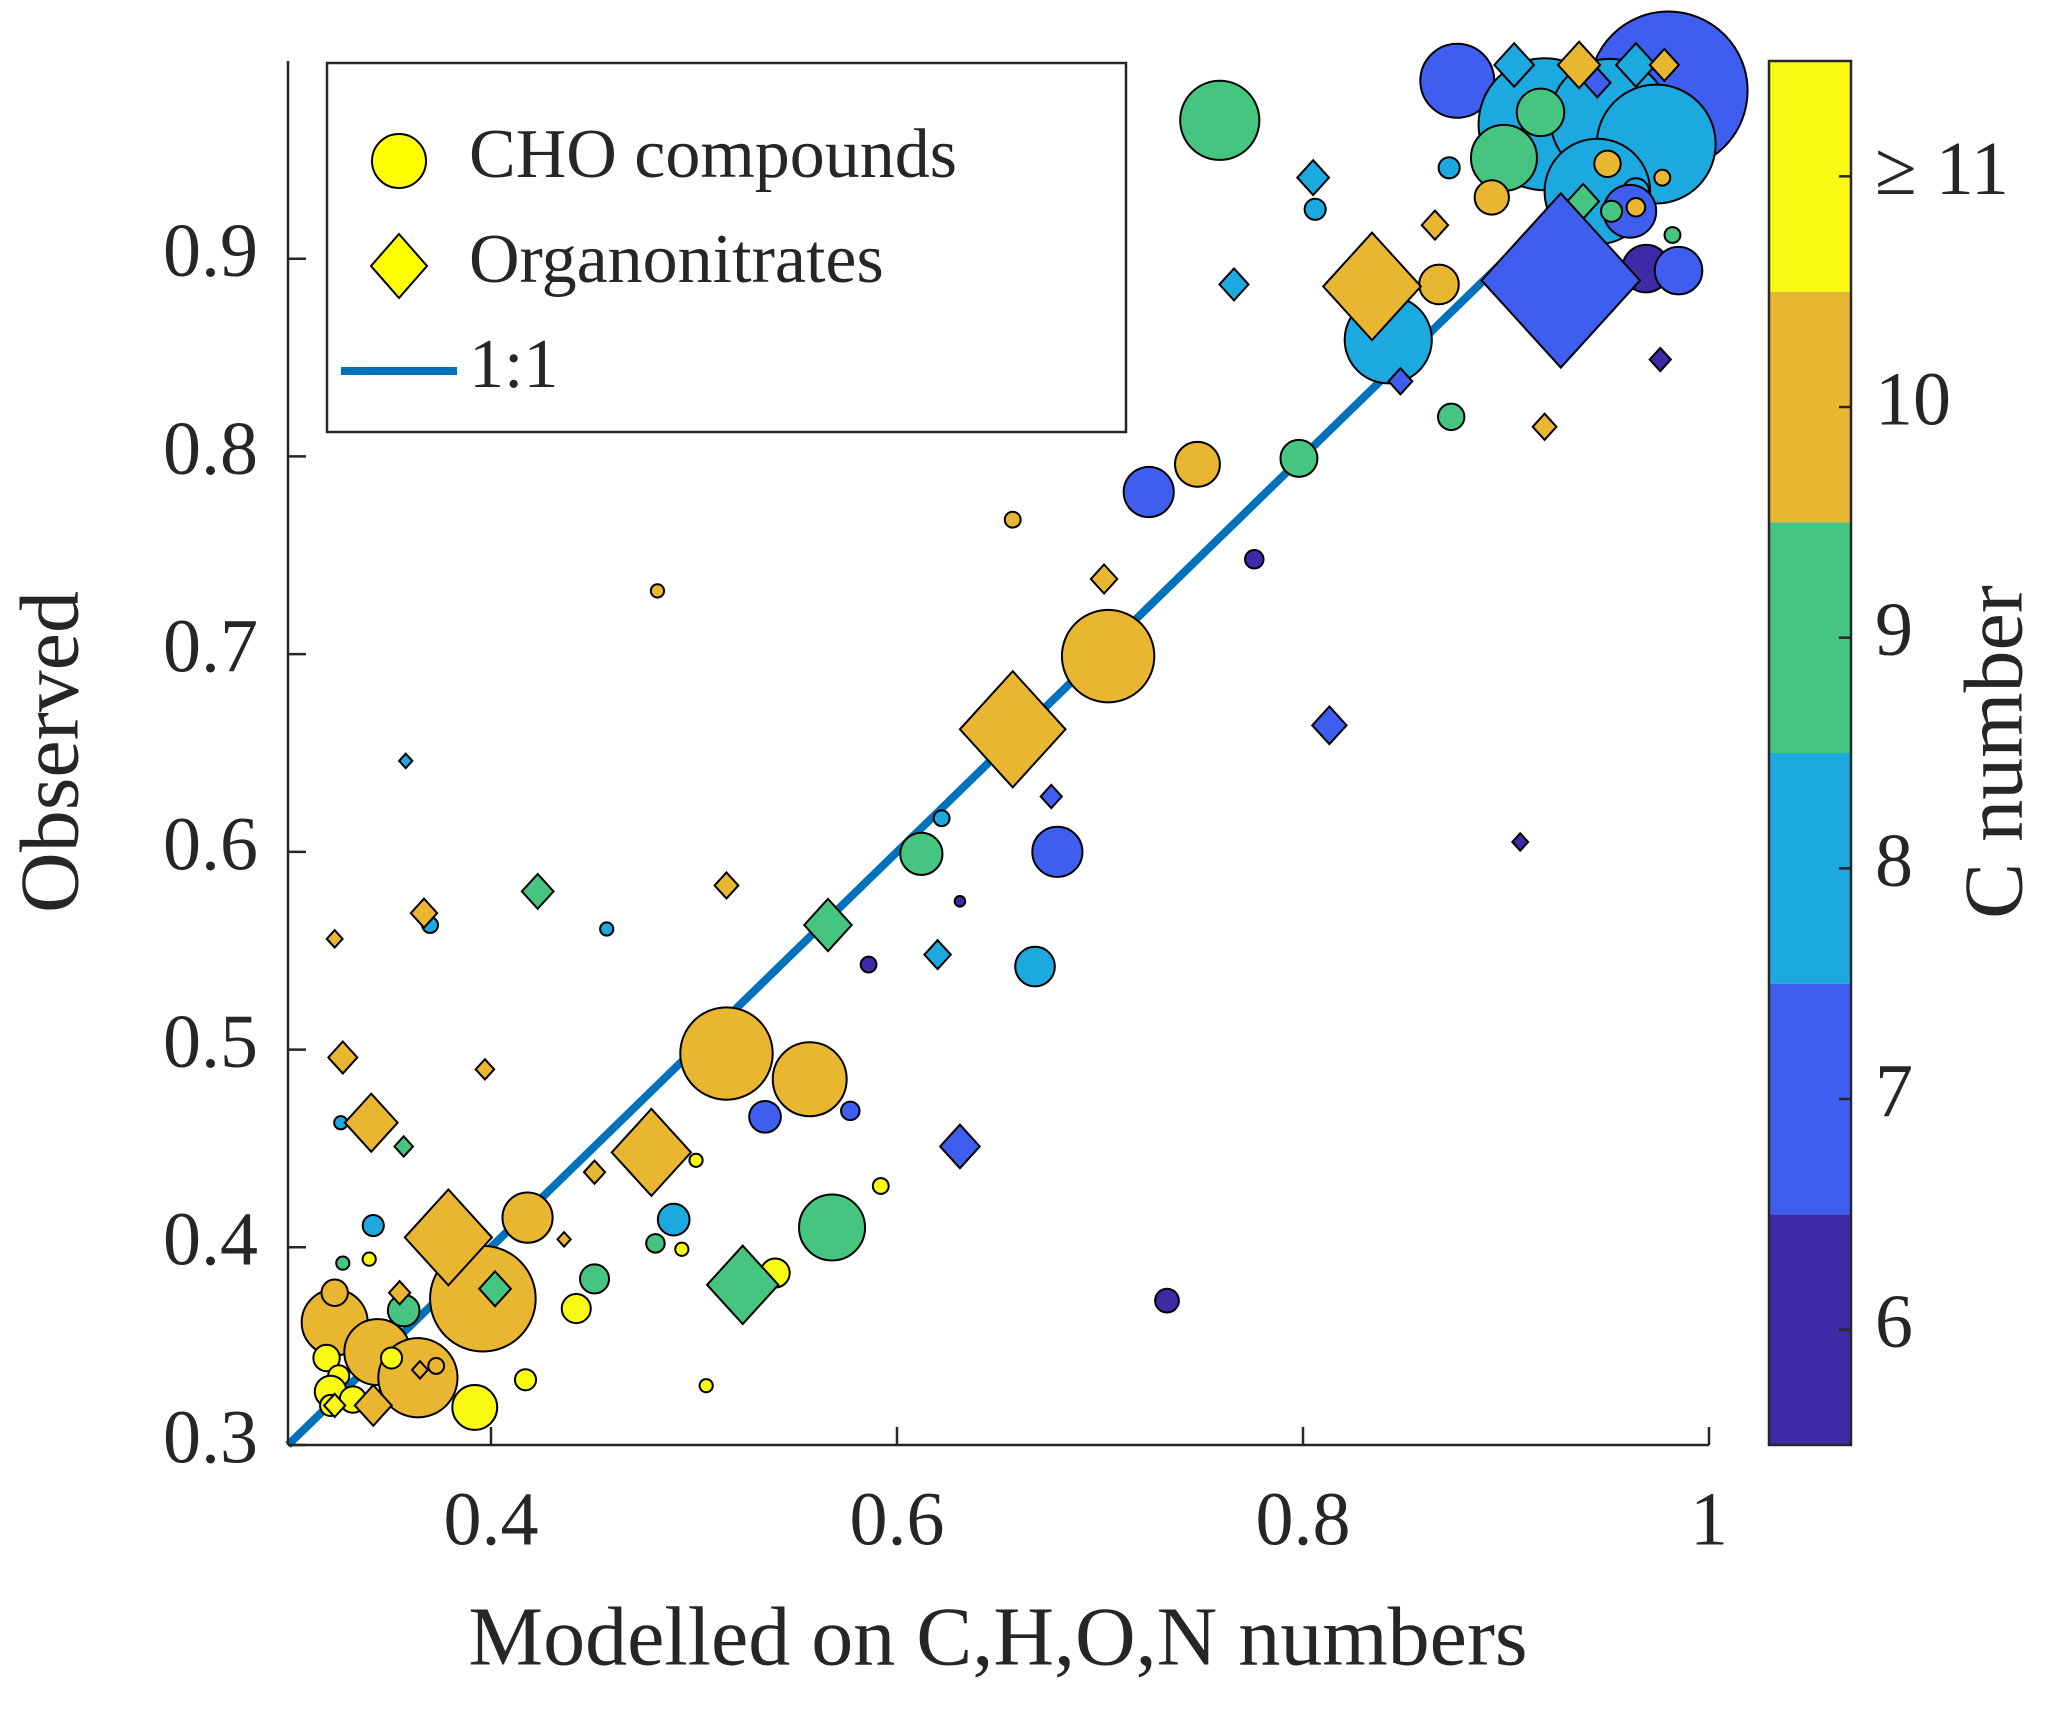  Describe the element at coordinates (210, 844) in the screenshot. I see `y-tick-label: 0.6` at that location.